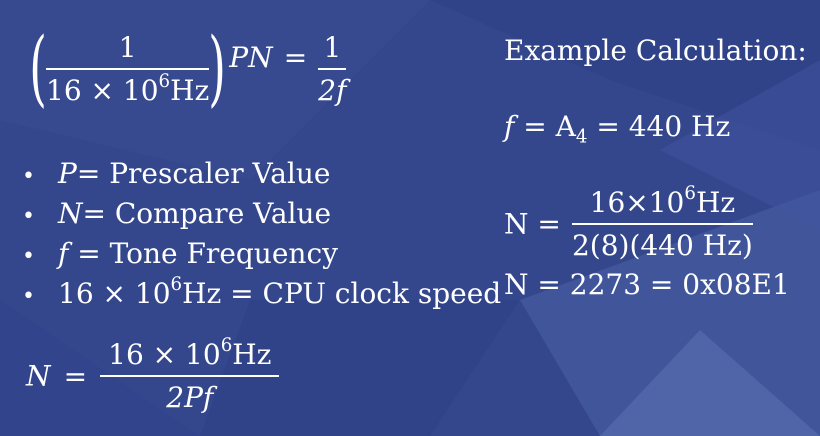 The height and width of the screenshot is (436, 820). What do you see at coordinates (617, 129) in the screenshot?
I see `example-frequency: f = A4 = 440 Hz` at bounding box center [617, 129].